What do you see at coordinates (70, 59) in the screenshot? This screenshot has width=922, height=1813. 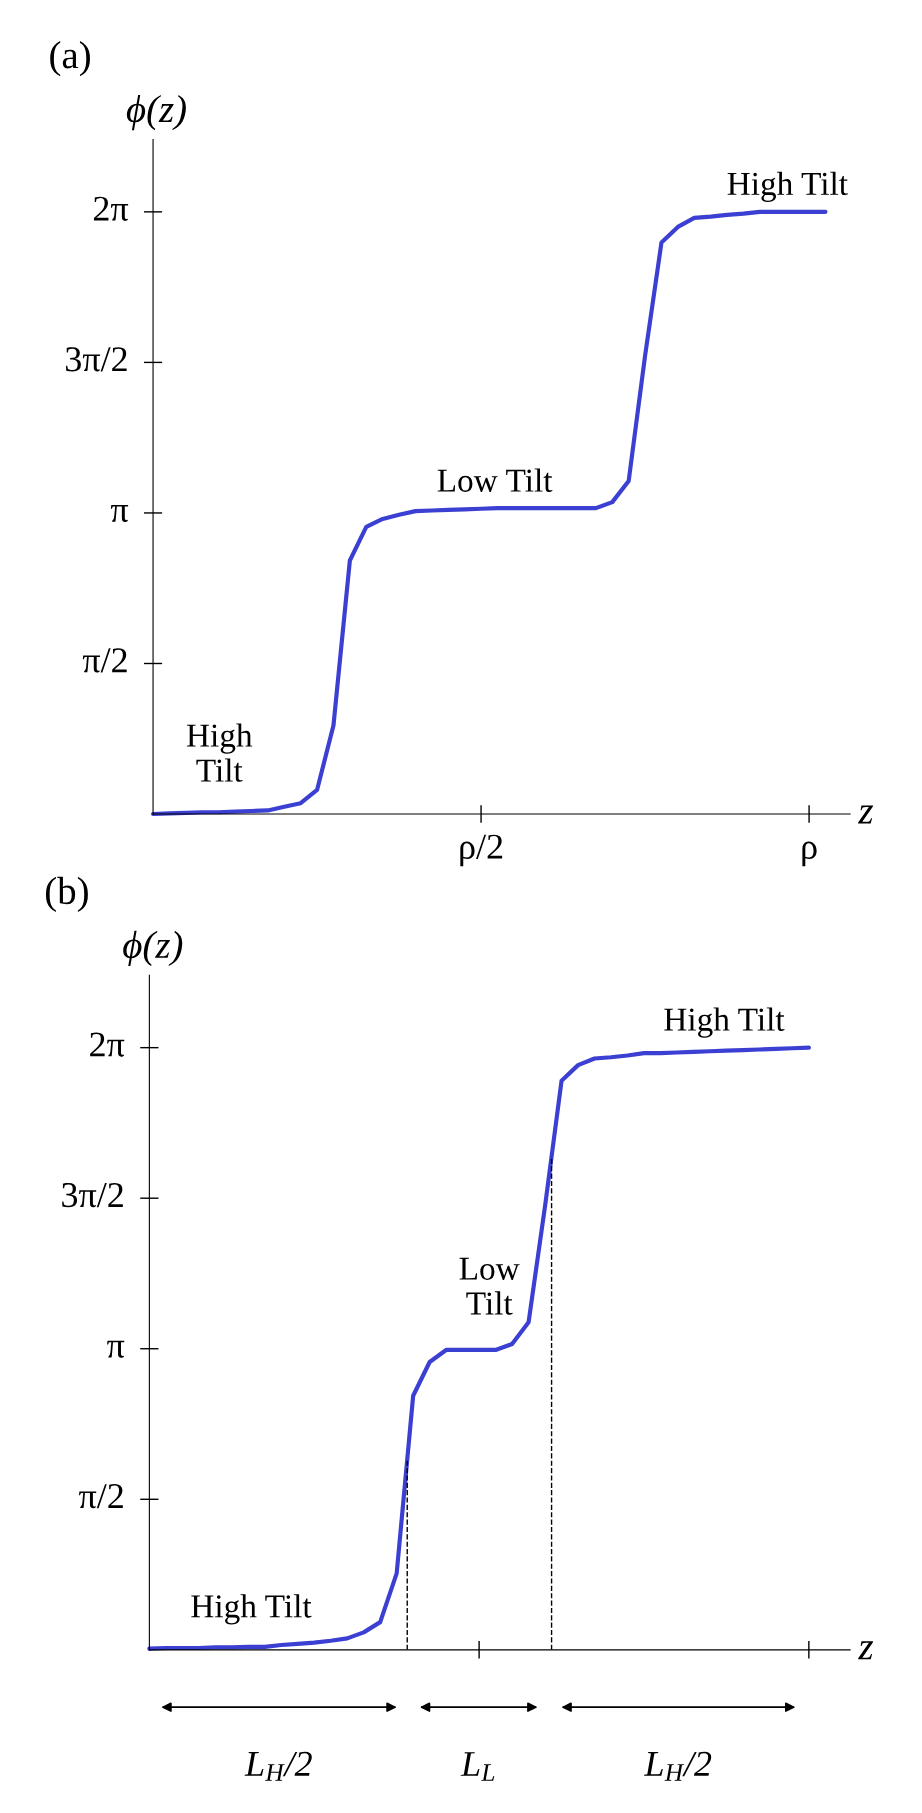 I see `chart-title: (a)` at bounding box center [70, 59].